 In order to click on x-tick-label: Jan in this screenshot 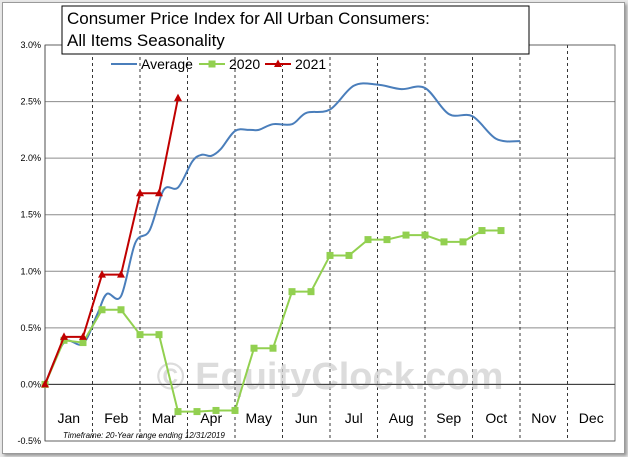, I will do `click(68, 418)`.